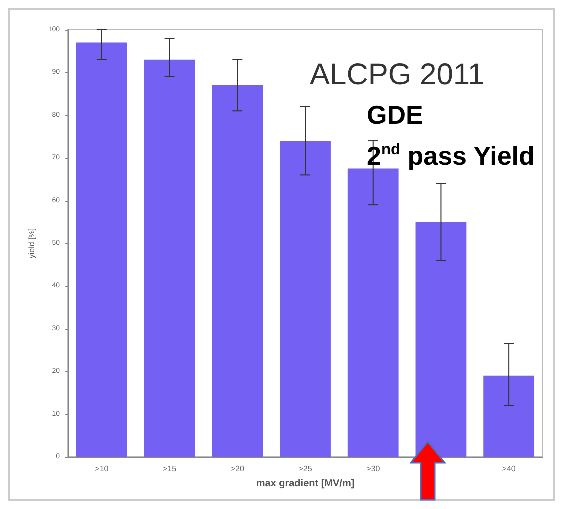 The image size is (563, 509). Describe the element at coordinates (305, 484) in the screenshot. I see `x-axis-title: max gradient [MV/m]` at that location.